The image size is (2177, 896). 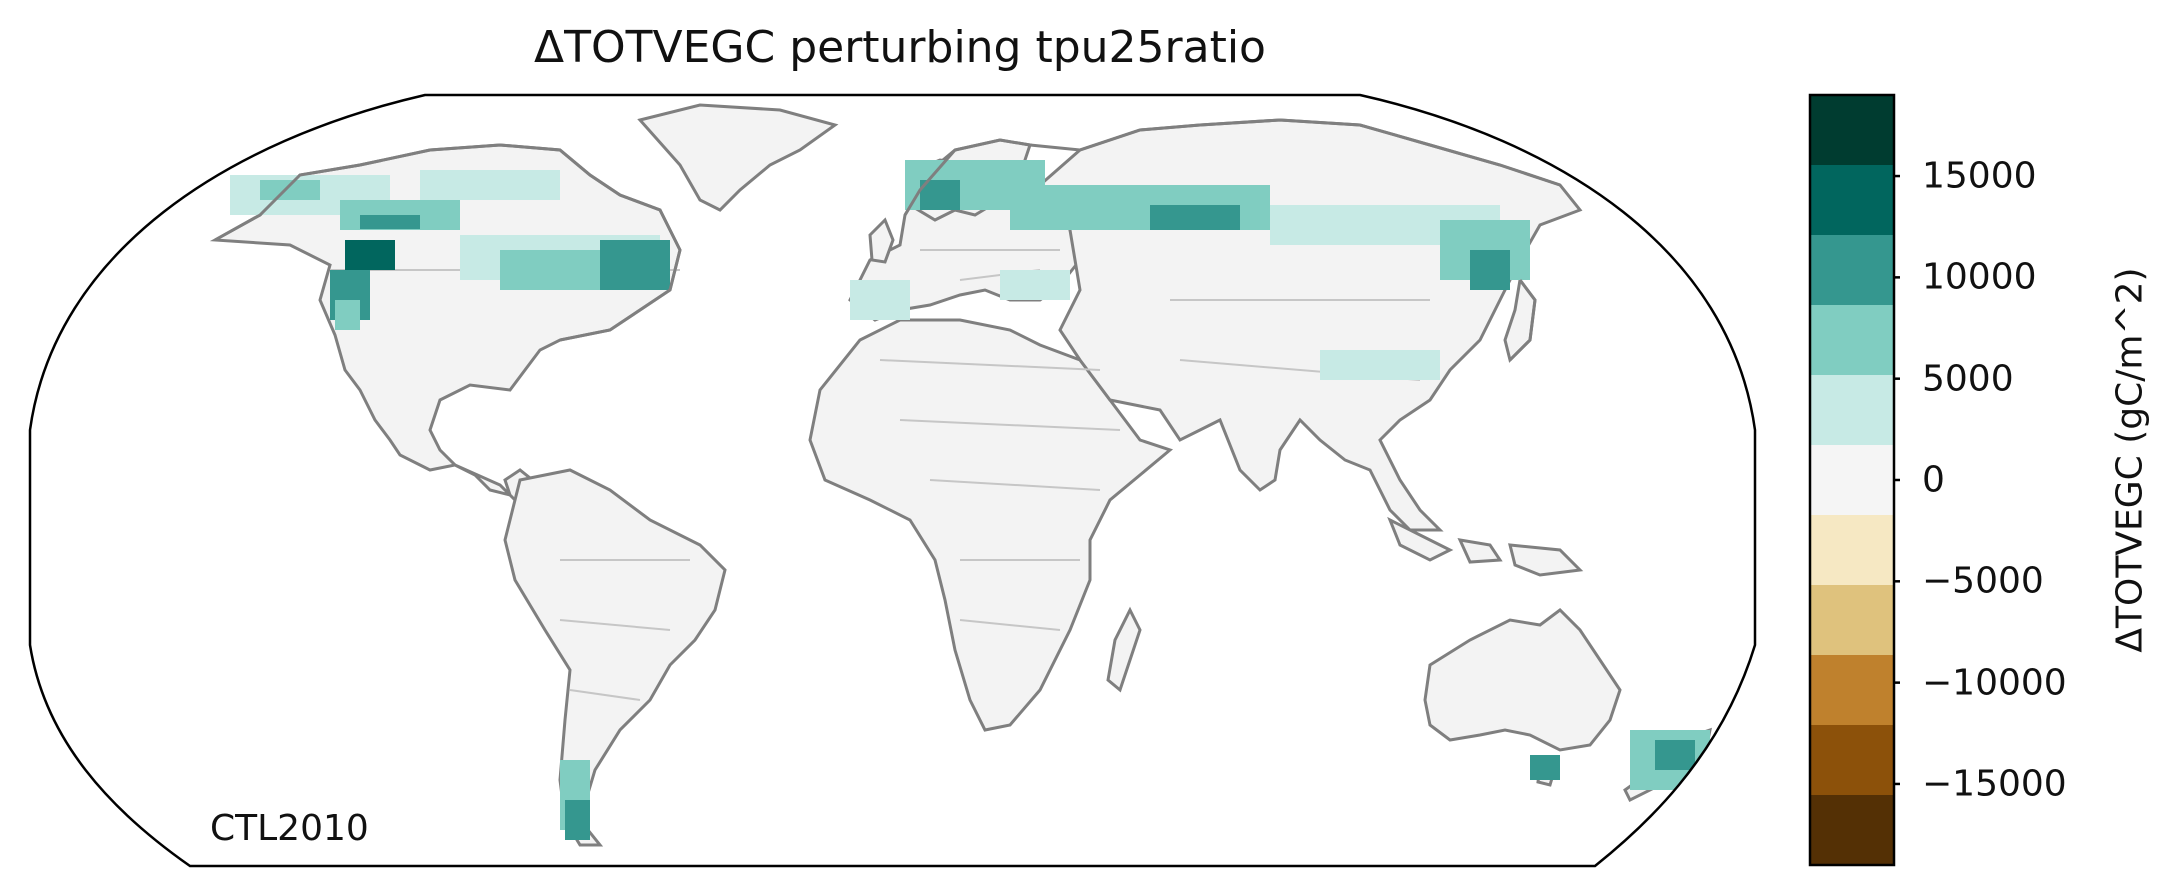 What do you see at coordinates (1994, 784) in the screenshot?
I see `colorbar-tick-label: −15000` at bounding box center [1994, 784].